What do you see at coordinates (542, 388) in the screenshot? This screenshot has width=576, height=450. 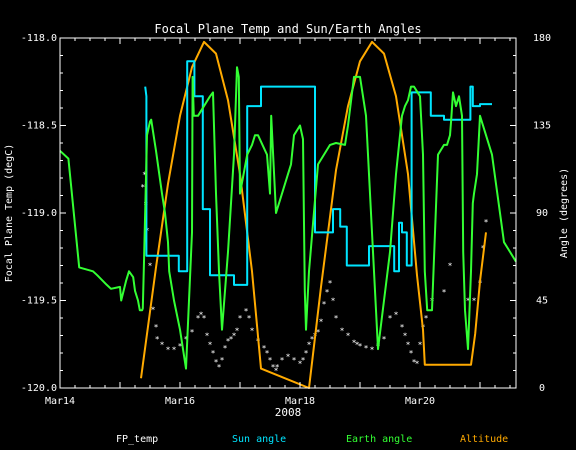 I see `y-right-tick-label: 0` at bounding box center [542, 388].